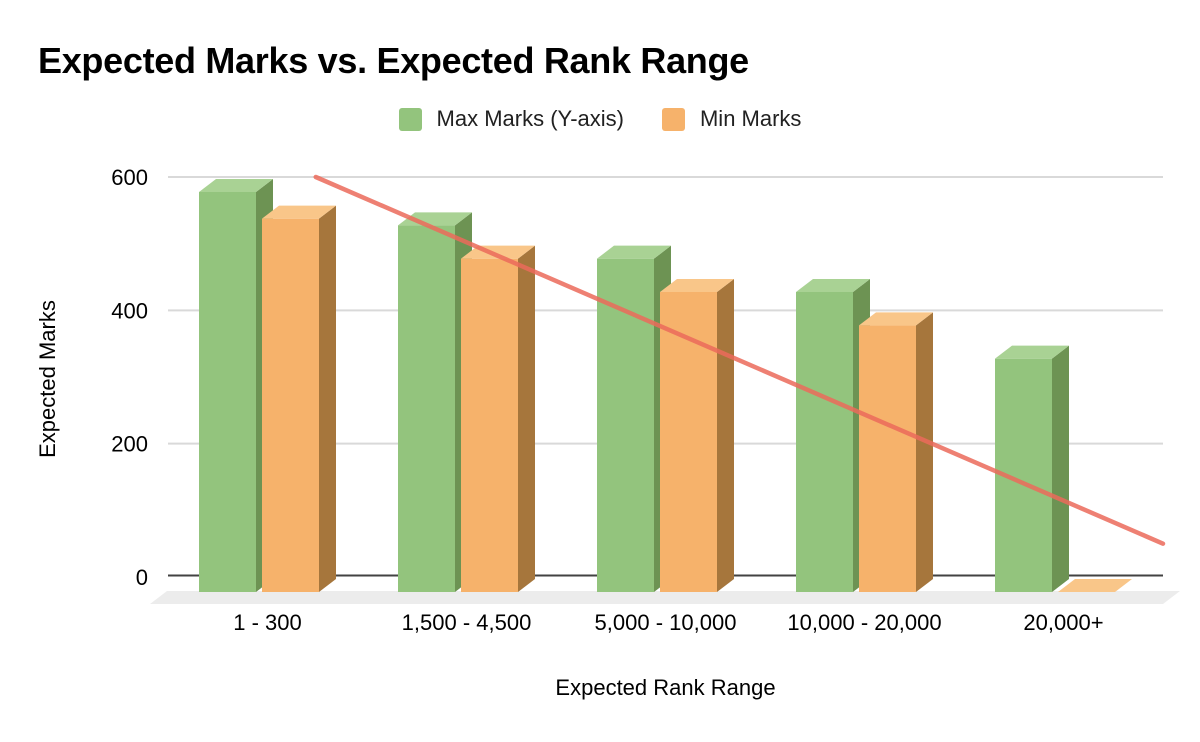 The width and height of the screenshot is (1200, 742). I want to click on chart-floor-3d, so click(665, 597).